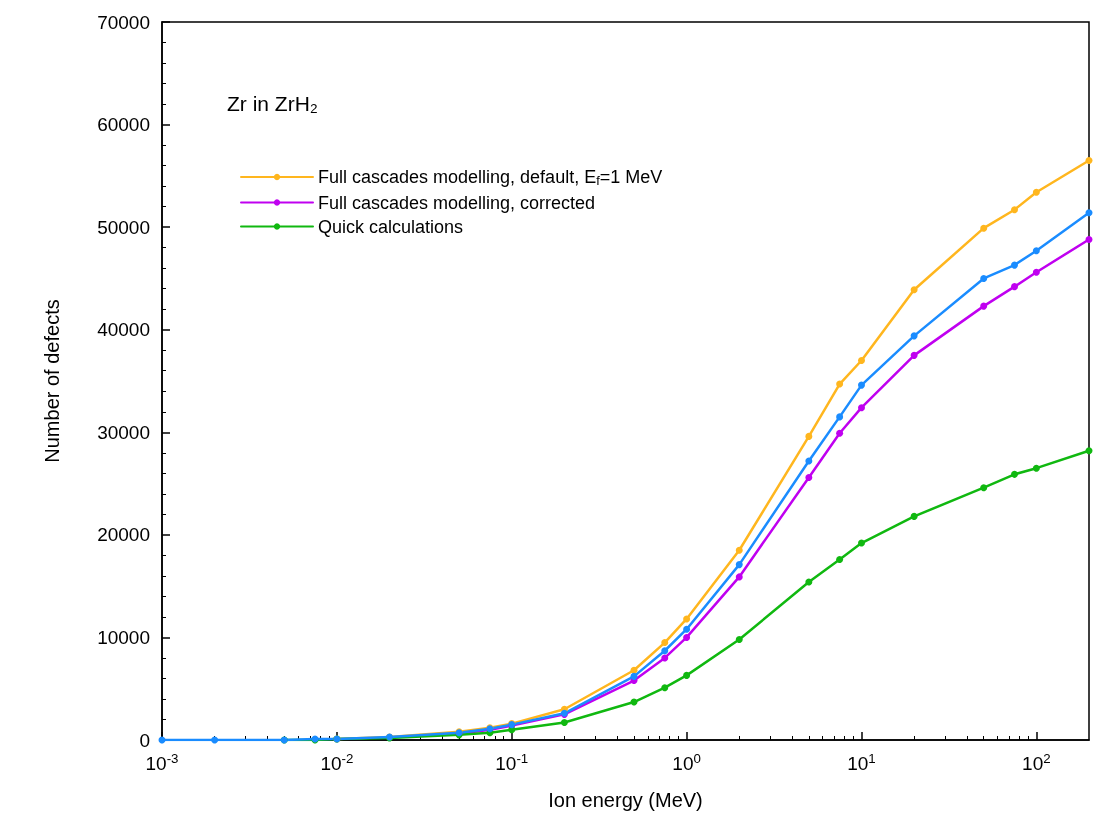 This screenshot has width=1094, height=830. I want to click on x-axis-title: Ion energy (MeV), so click(625, 800).